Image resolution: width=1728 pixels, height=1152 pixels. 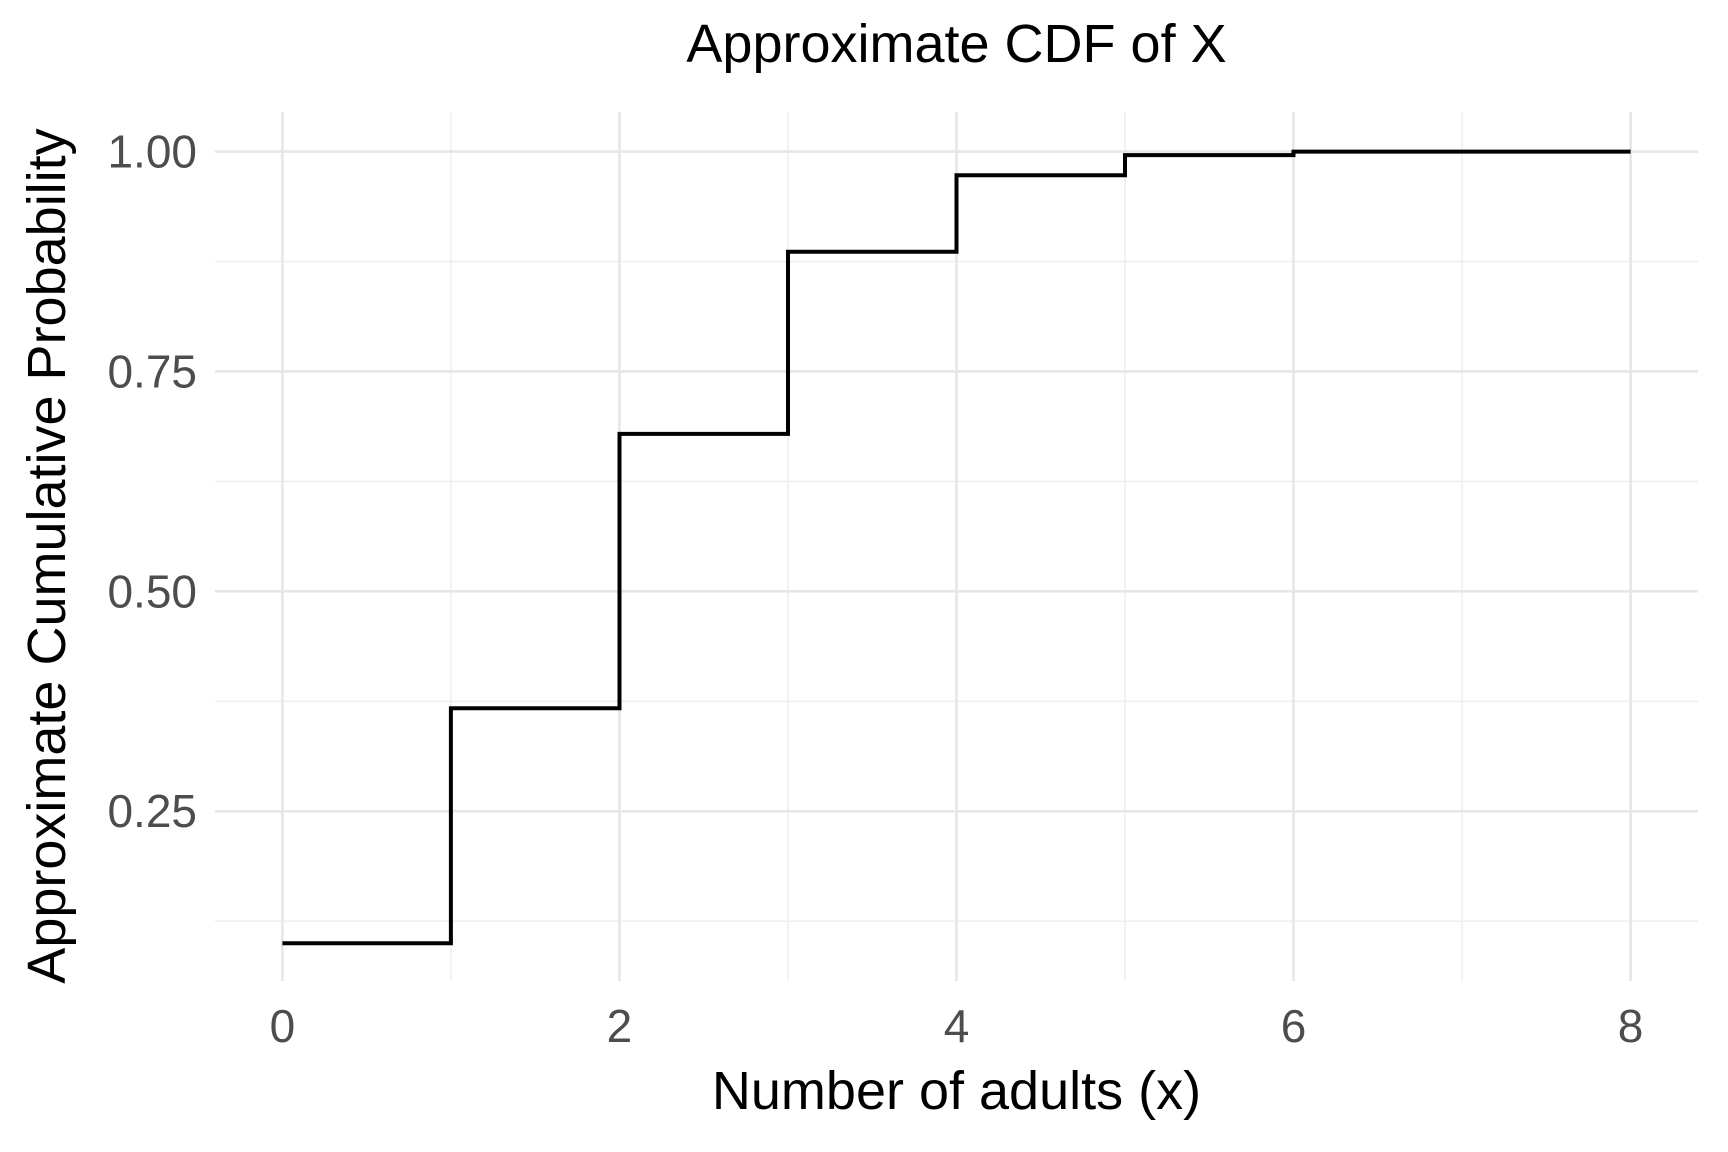 What do you see at coordinates (283, 1026) in the screenshot?
I see `x-tick-label: 0` at bounding box center [283, 1026].